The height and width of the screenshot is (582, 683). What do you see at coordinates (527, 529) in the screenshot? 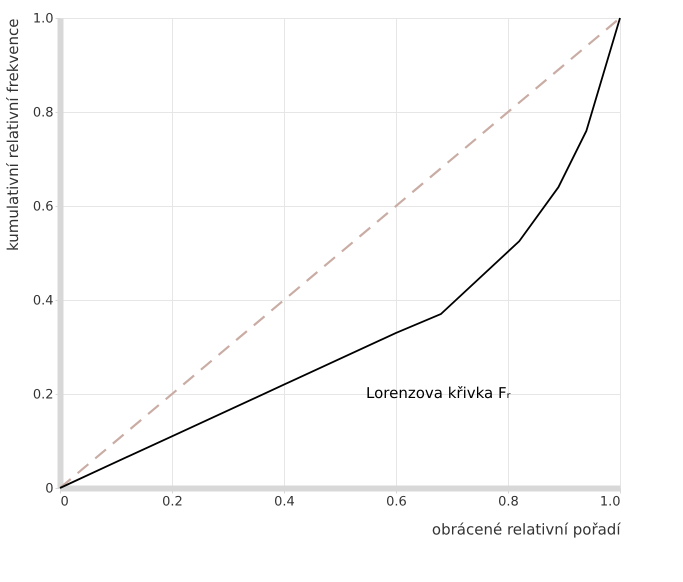
I see `x-axis-title: obrácené relativní pořadí` at bounding box center [527, 529].